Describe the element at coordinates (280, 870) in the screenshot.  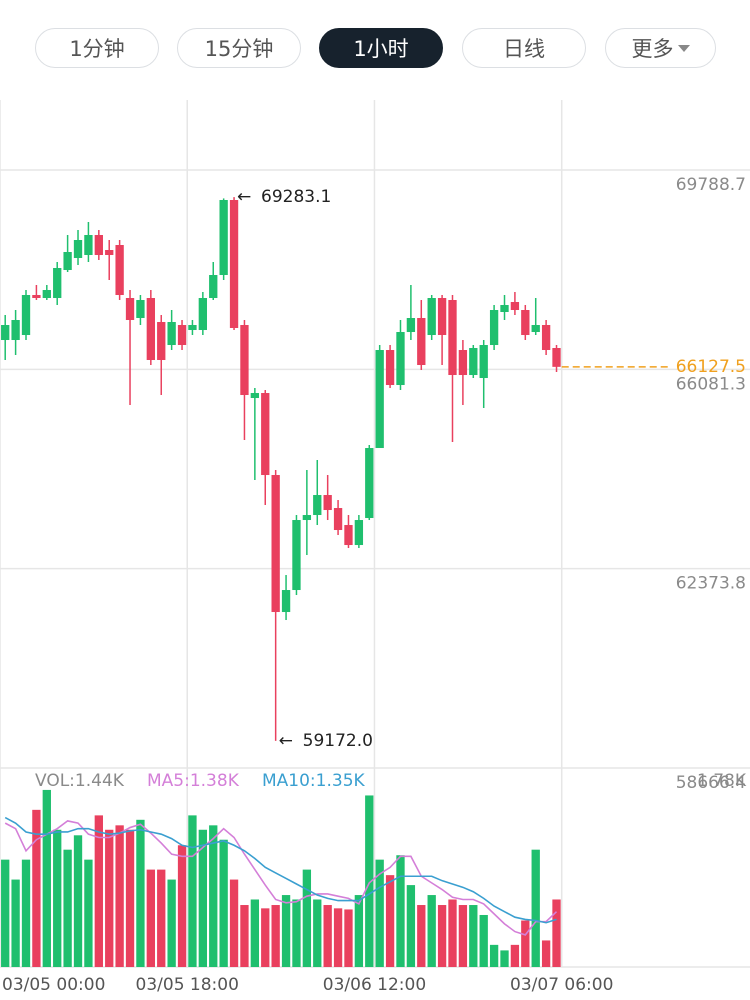
I see `ma-line` at that location.